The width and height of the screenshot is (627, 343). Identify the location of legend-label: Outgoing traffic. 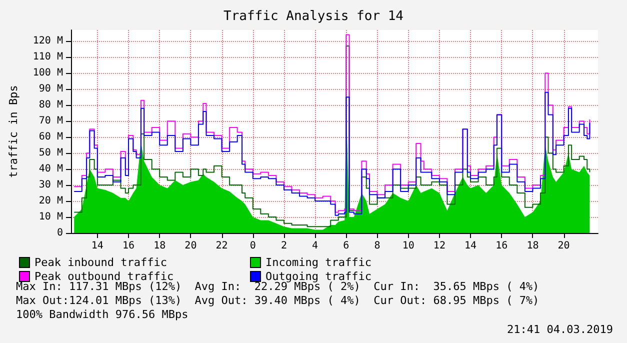
(319, 276).